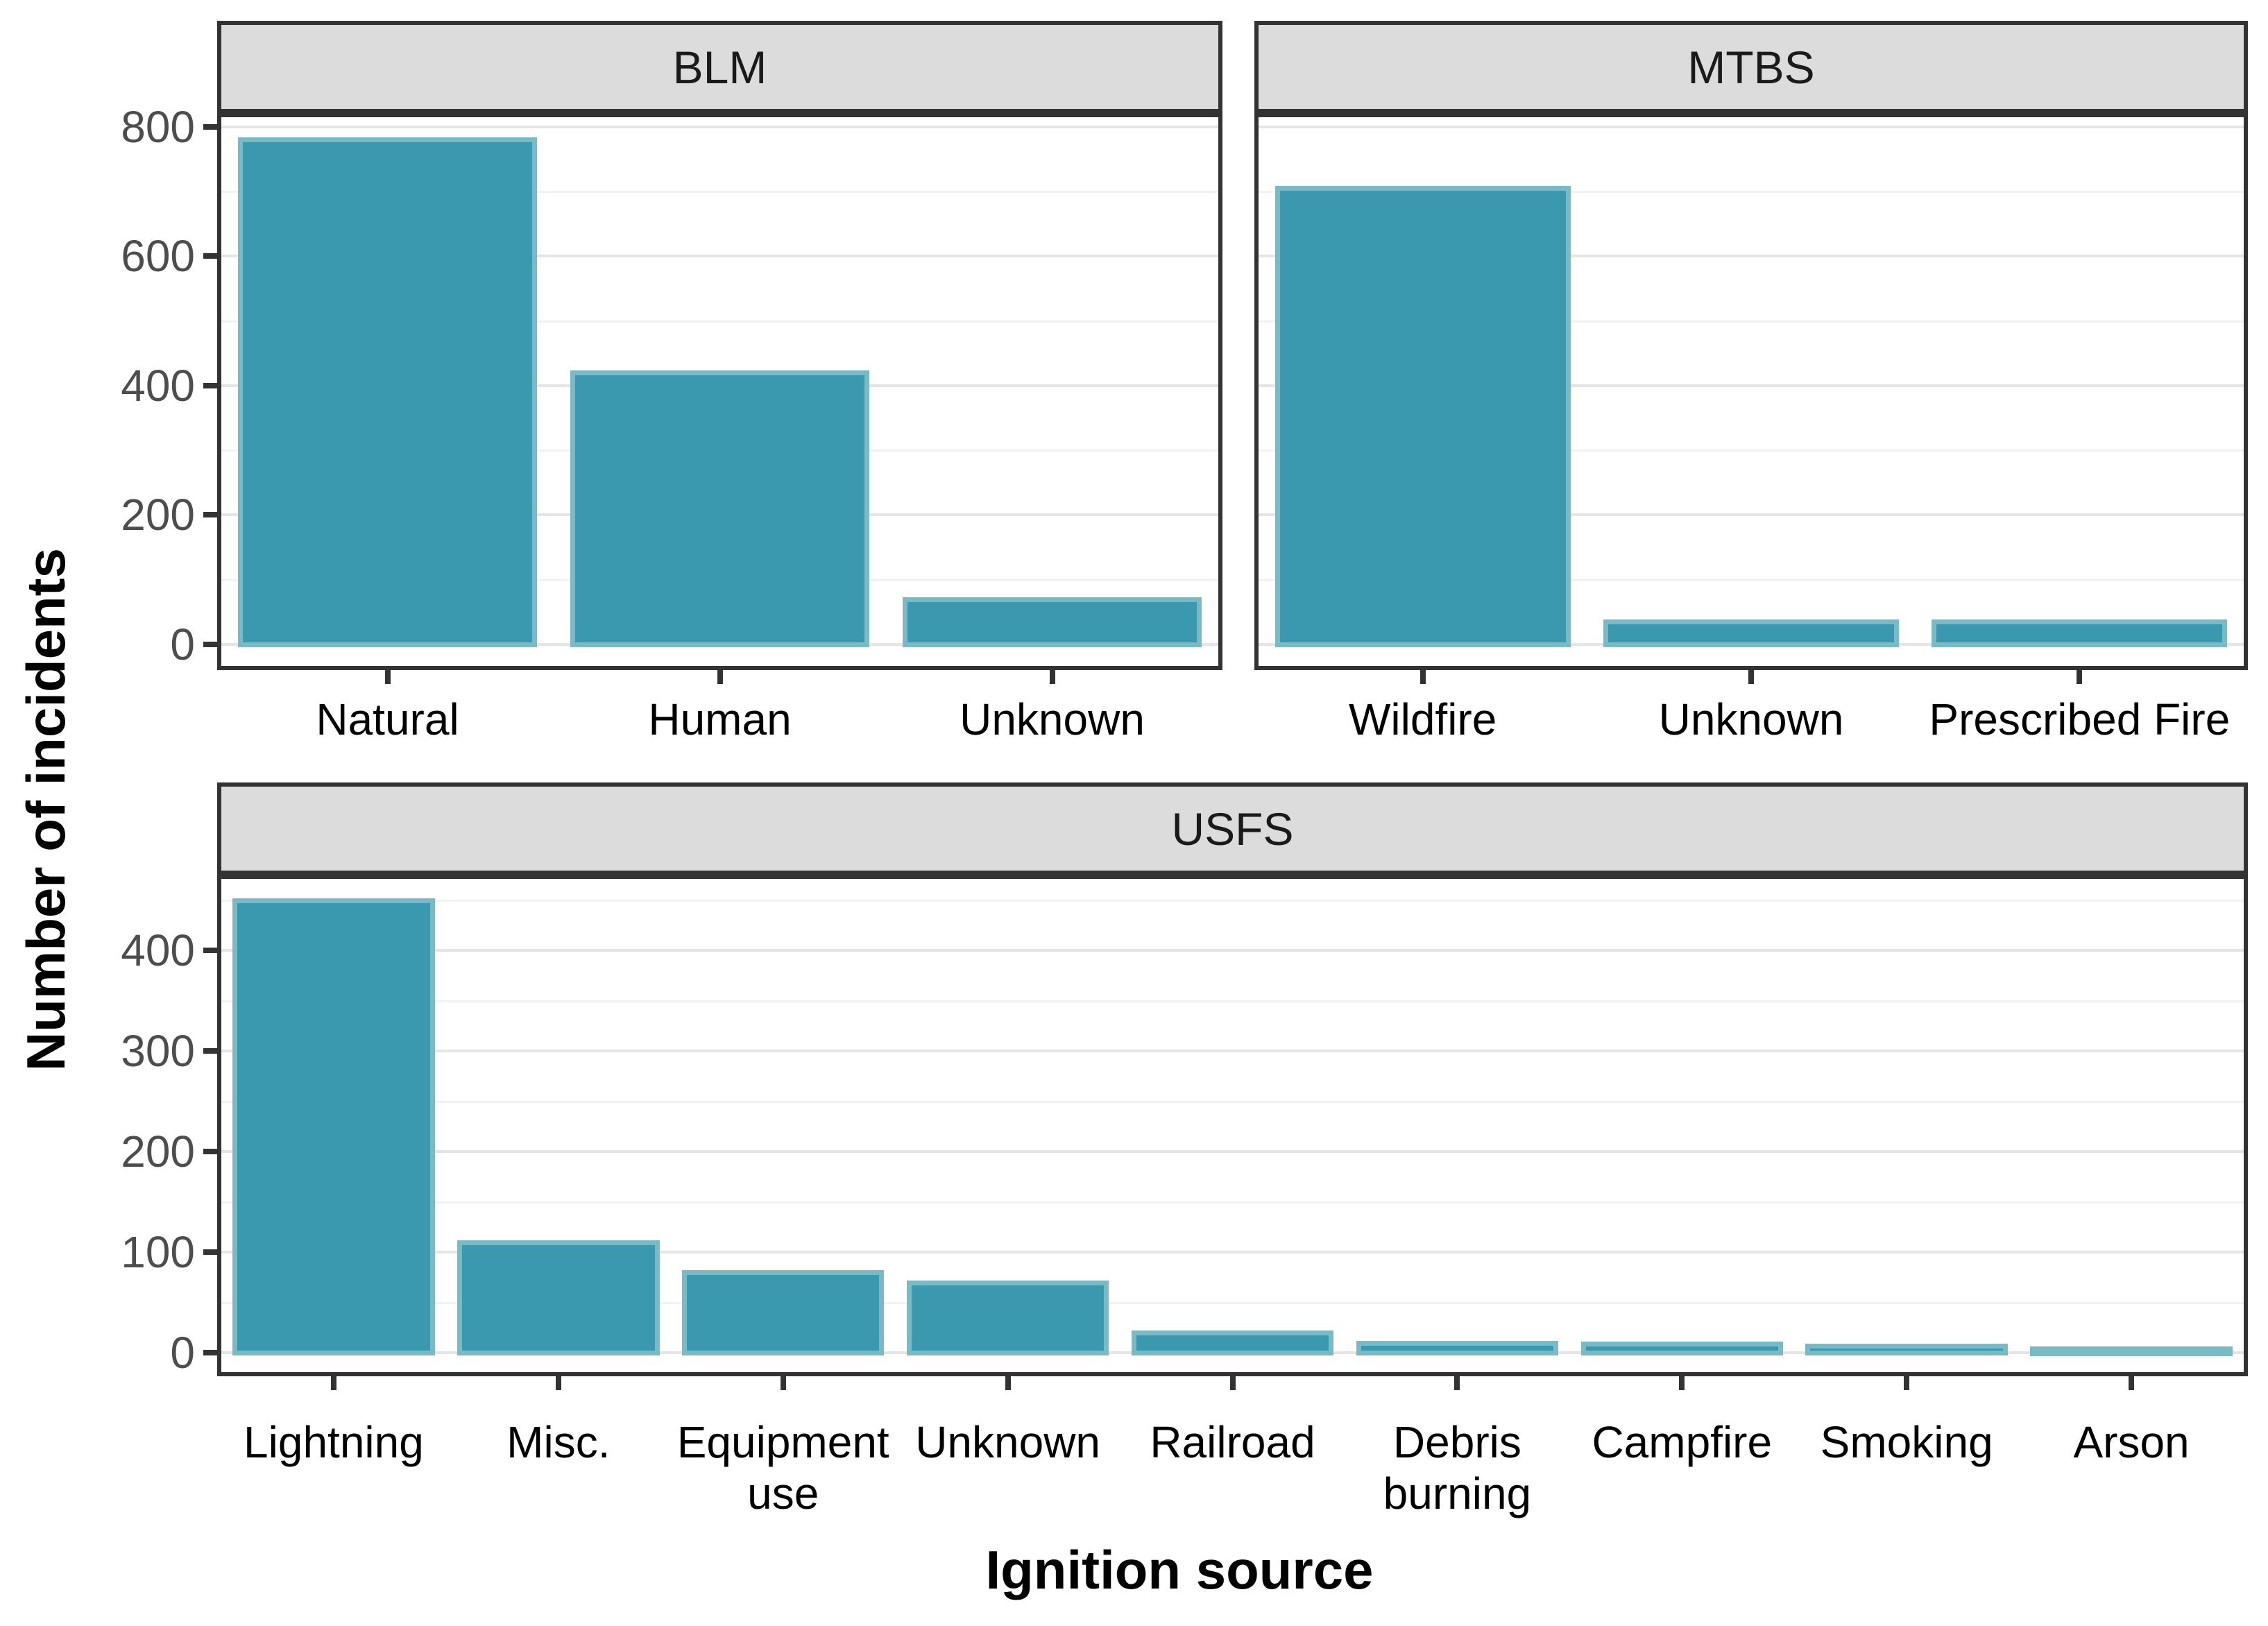 This screenshot has width=2268, height=1626. What do you see at coordinates (158, 126) in the screenshot?
I see `y-tick-label: 800` at bounding box center [158, 126].